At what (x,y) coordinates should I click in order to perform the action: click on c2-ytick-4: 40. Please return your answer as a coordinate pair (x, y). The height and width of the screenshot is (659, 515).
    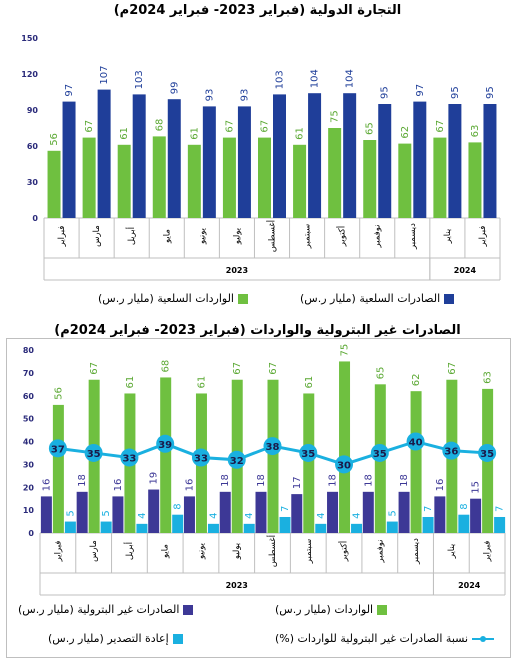
    Looking at the image, I should click on (29, 442).